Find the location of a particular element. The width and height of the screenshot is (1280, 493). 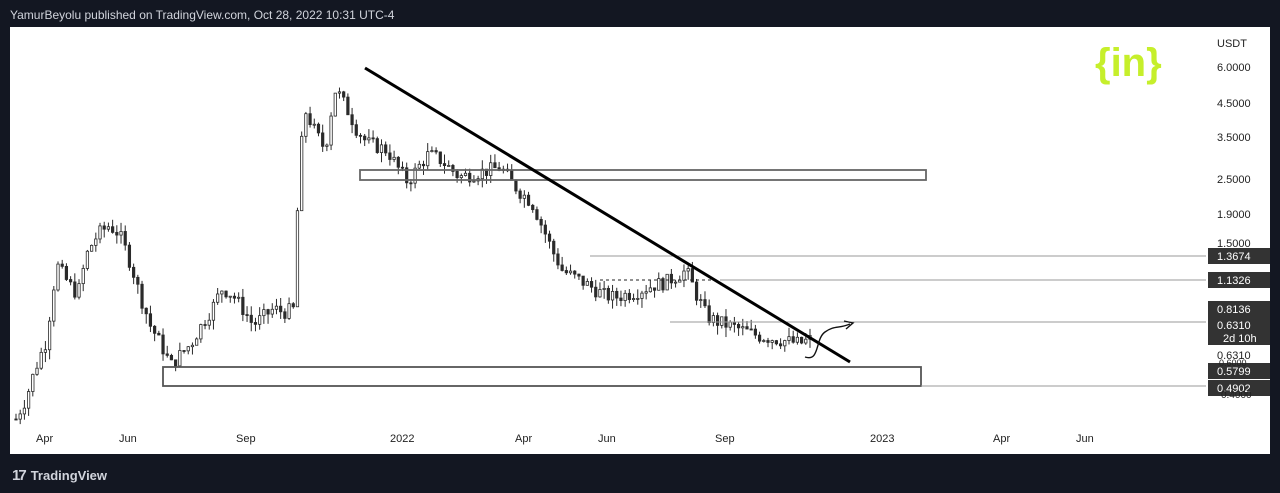

partial-label-1: 0.6310 is located at coordinates (1234, 356).